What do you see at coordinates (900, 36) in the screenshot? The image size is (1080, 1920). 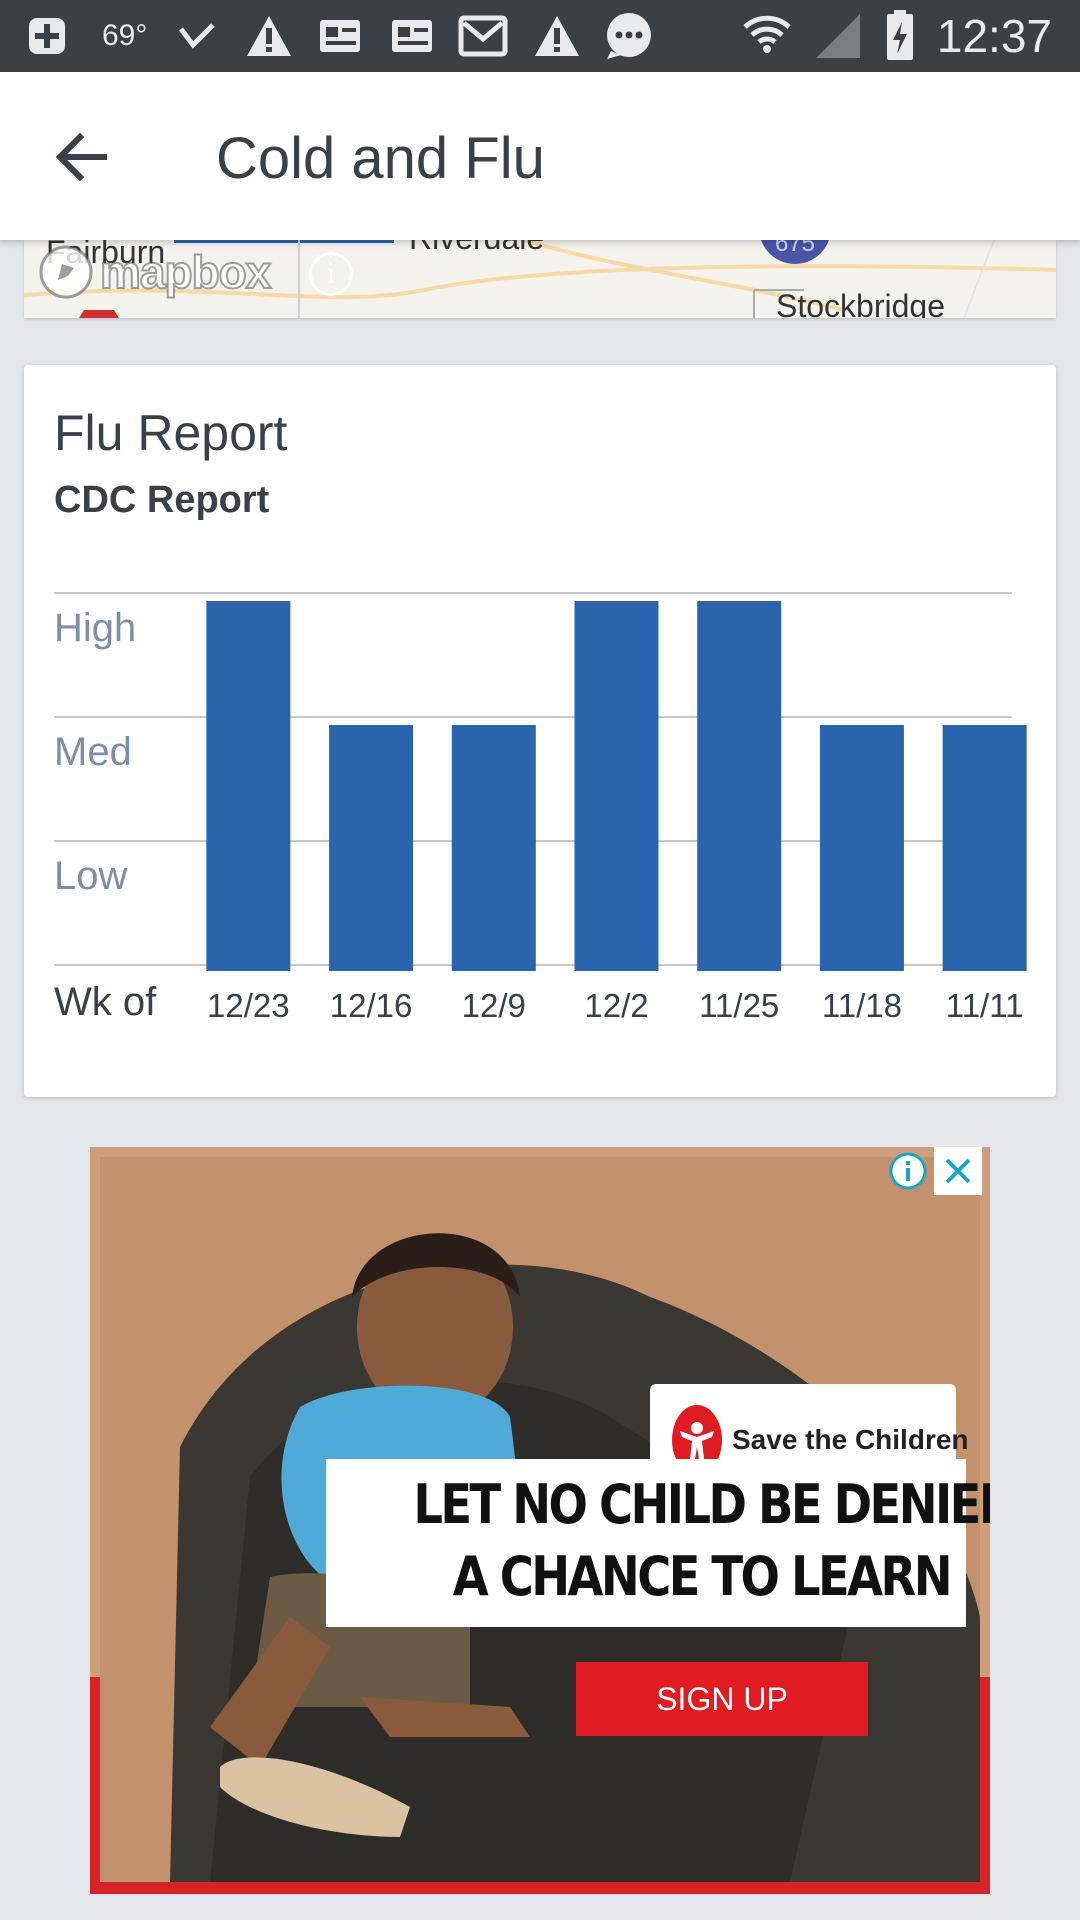 I see `battery-charging-icon` at bounding box center [900, 36].